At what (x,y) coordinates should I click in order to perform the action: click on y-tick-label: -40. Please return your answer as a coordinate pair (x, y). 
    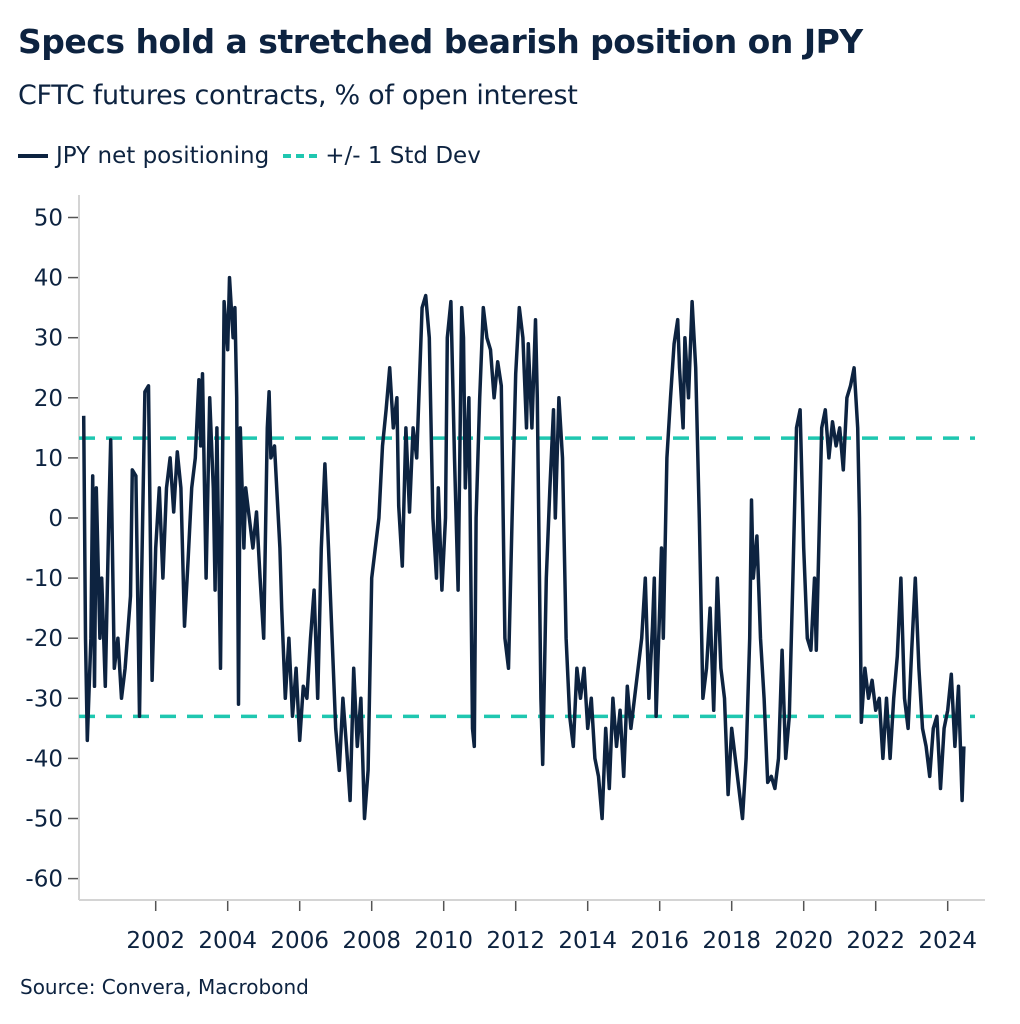
    Looking at the image, I should click on (44, 759).